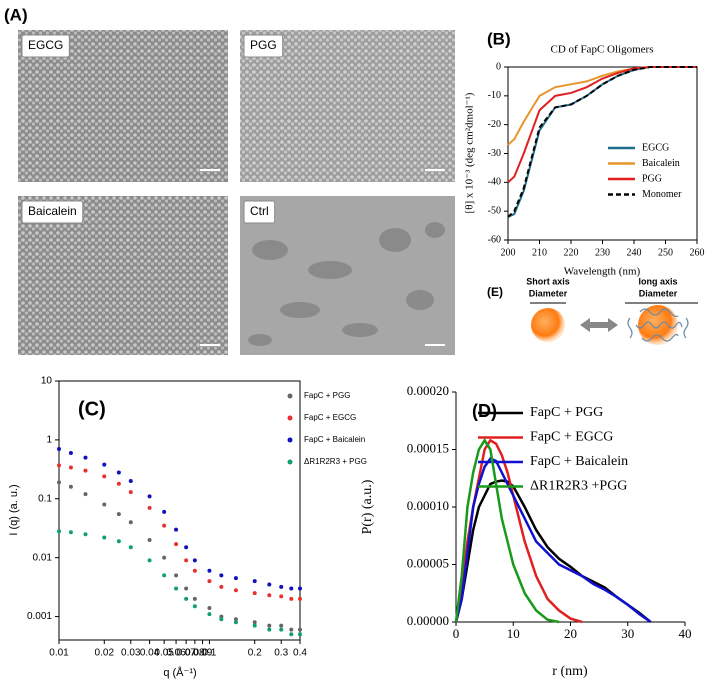 The width and height of the screenshot is (713, 685). What do you see at coordinates (494, 124) in the screenshot?
I see `y-tick-label: -20` at bounding box center [494, 124].